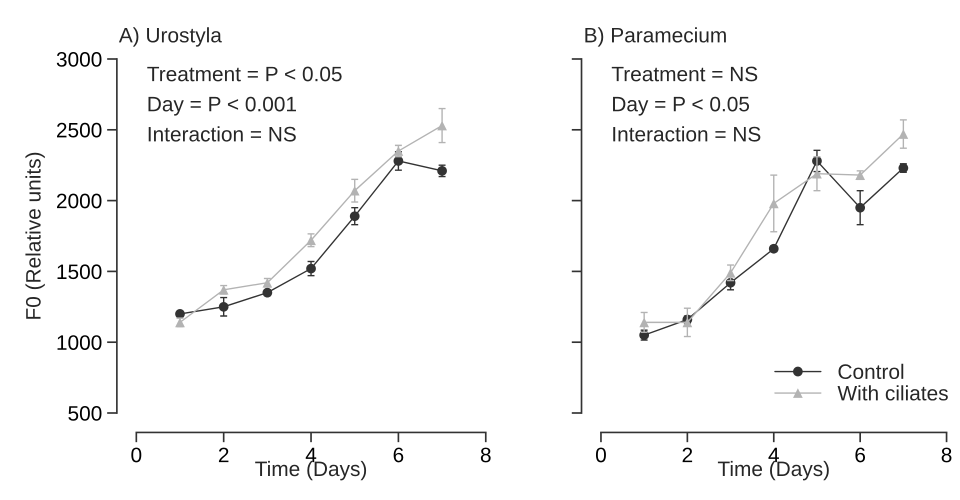 This screenshot has height=500, width=960. Describe the element at coordinates (655, 37) in the screenshot. I see `chart-title: B) Paramecium` at that location.